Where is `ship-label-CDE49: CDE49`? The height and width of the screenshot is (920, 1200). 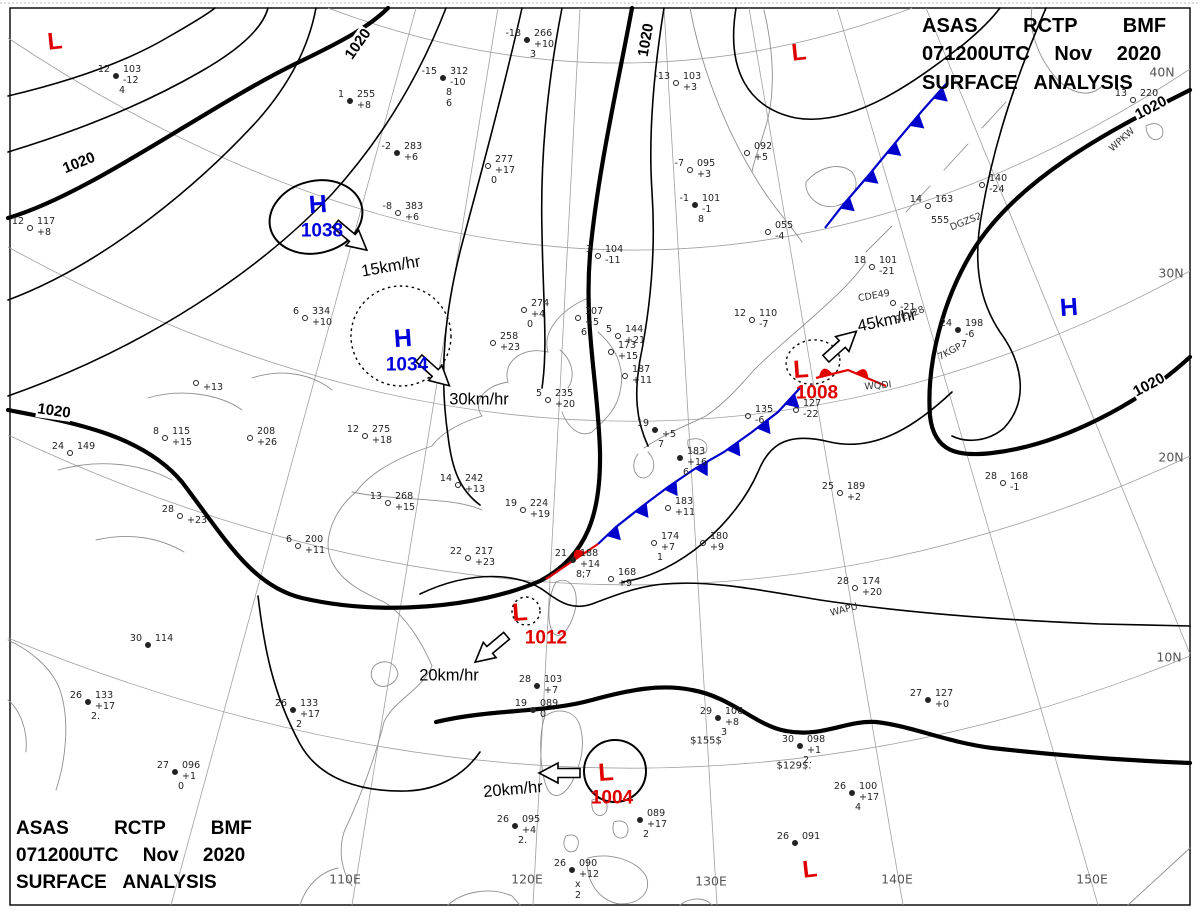 ship-label-CDE49: CDE49 is located at coordinates (874, 296).